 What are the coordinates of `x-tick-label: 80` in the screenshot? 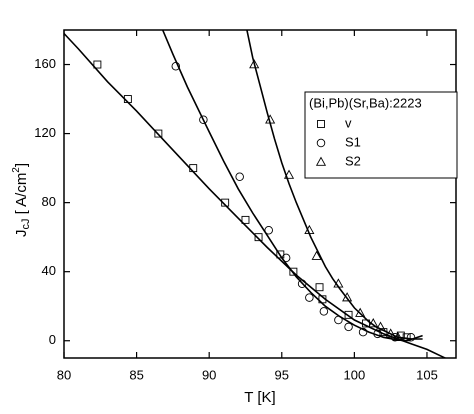 It's located at (64, 374).